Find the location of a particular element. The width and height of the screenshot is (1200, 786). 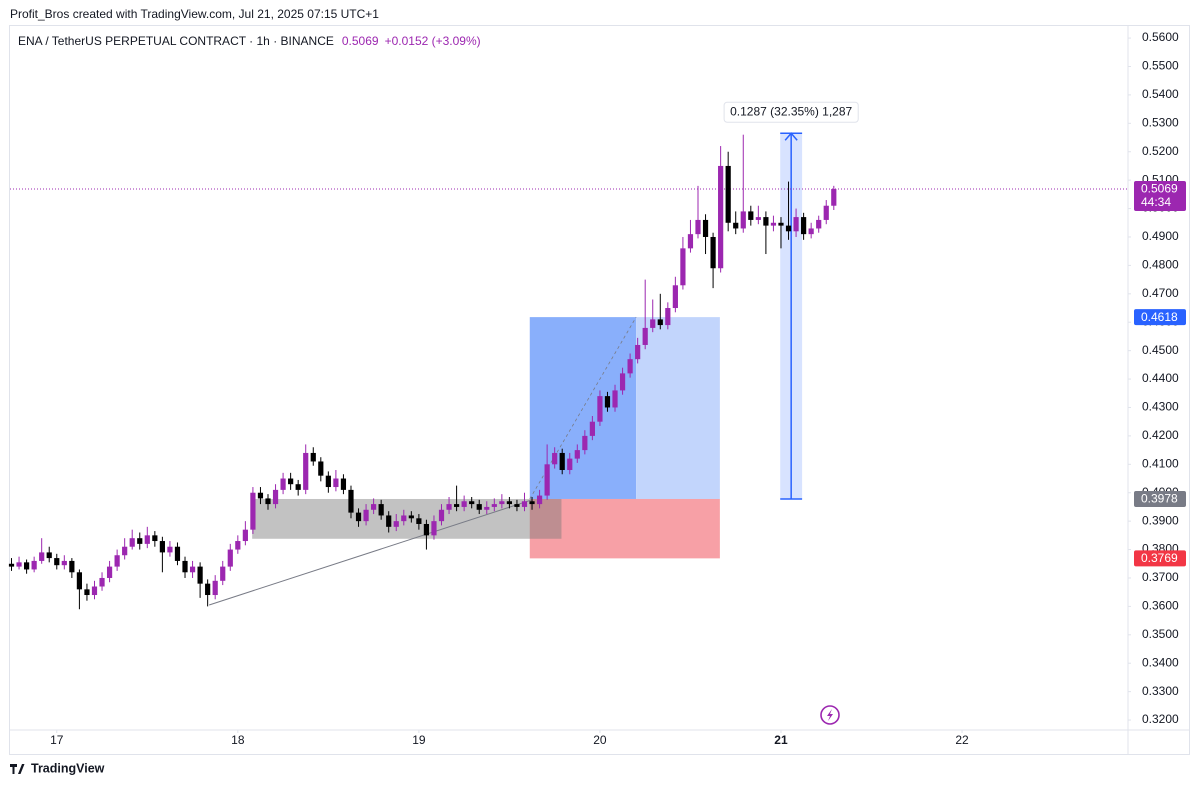

stop-badge-bg is located at coordinates (1160, 558).